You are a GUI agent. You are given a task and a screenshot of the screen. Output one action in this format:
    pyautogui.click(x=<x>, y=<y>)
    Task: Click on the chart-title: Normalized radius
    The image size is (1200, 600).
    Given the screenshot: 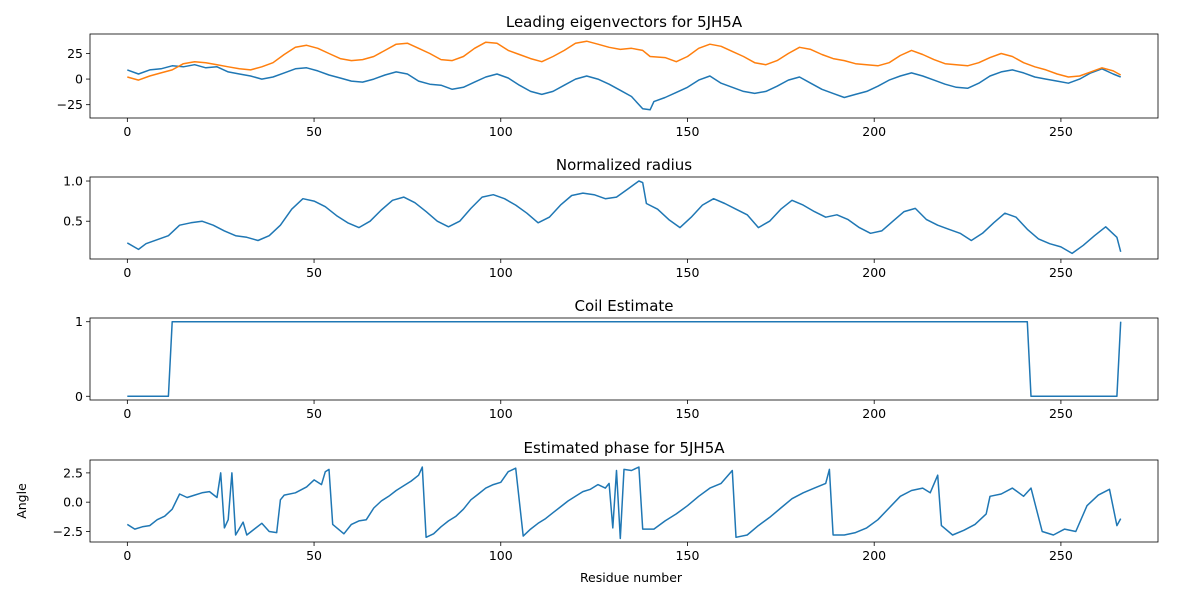 What is the action you would take?
    pyautogui.click(x=624, y=165)
    